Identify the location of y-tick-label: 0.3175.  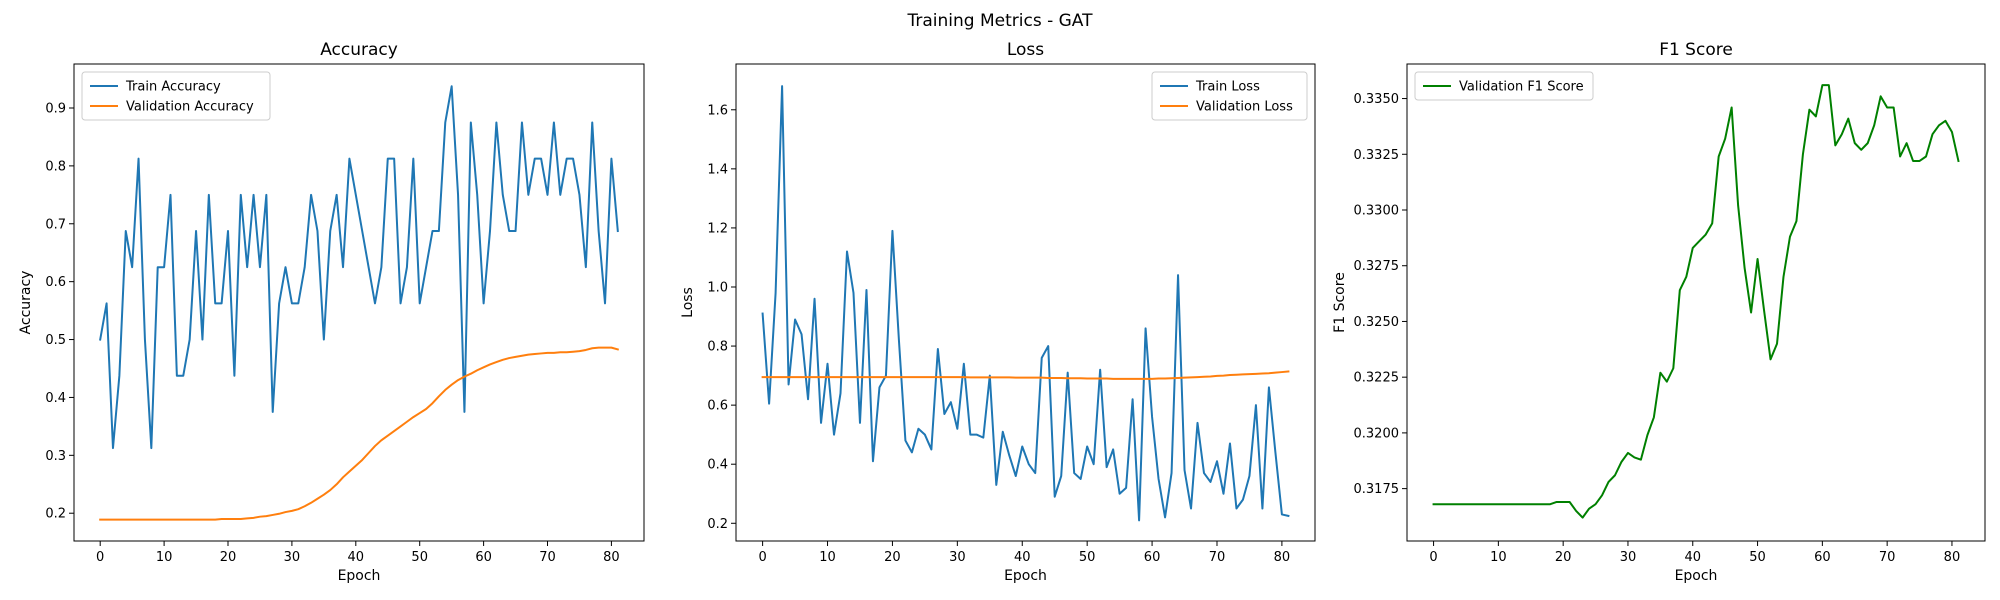
(1377, 489).